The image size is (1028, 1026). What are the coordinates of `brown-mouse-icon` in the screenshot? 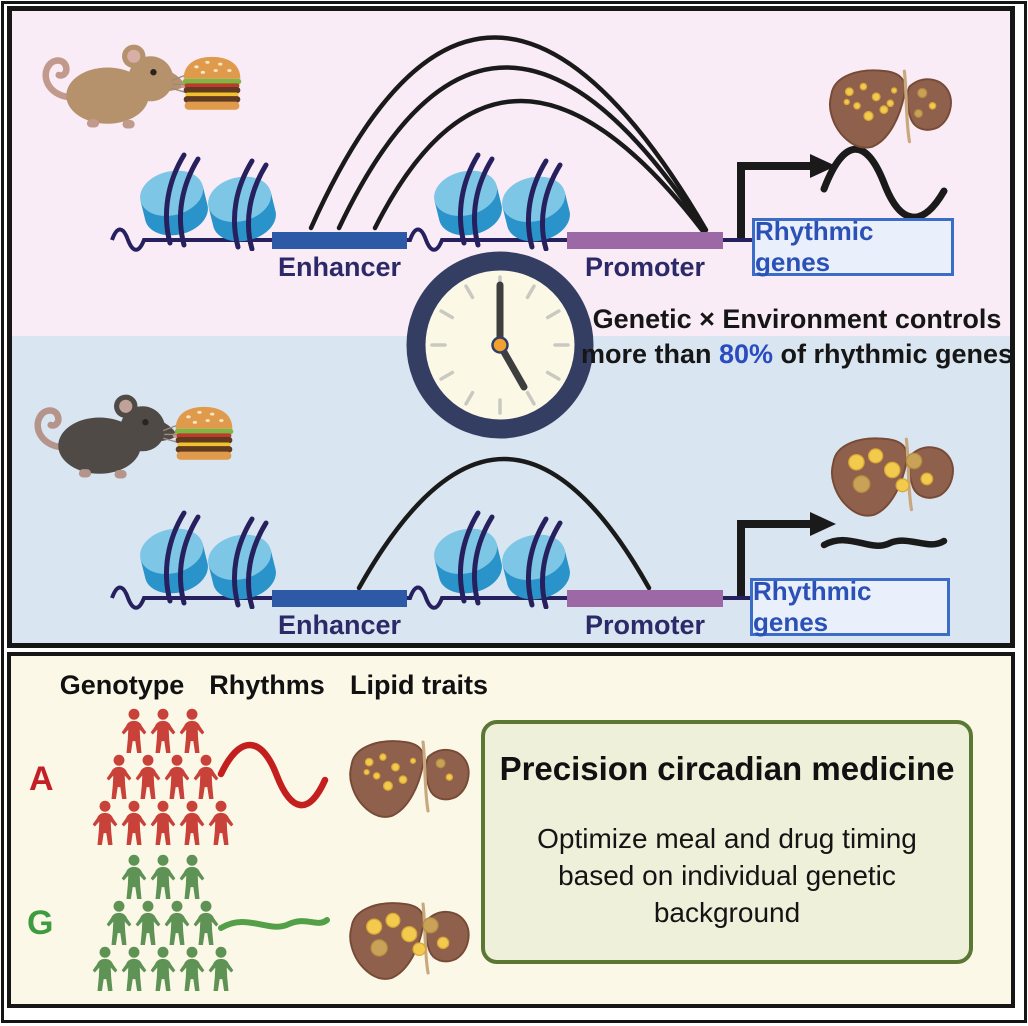 It's located at (115, 83).